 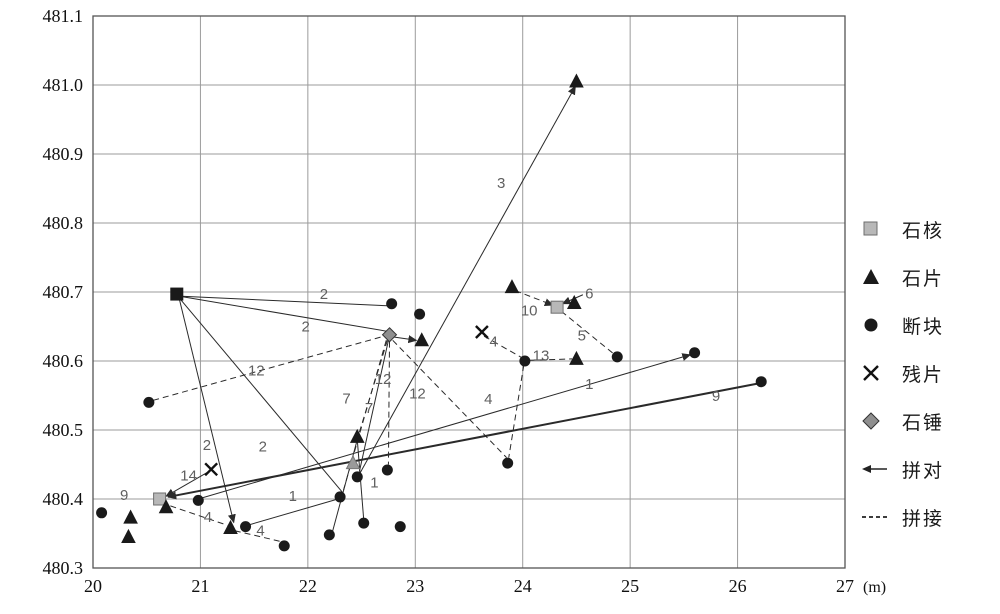 I want to click on svg-text: 481.0, so click(x=63, y=85).